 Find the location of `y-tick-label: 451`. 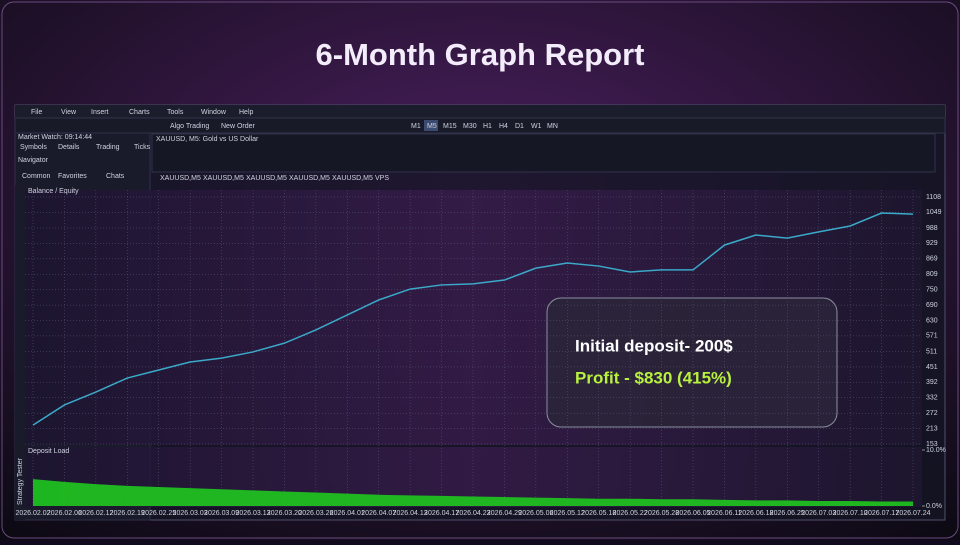

y-tick-label: 451 is located at coordinates (932, 367).